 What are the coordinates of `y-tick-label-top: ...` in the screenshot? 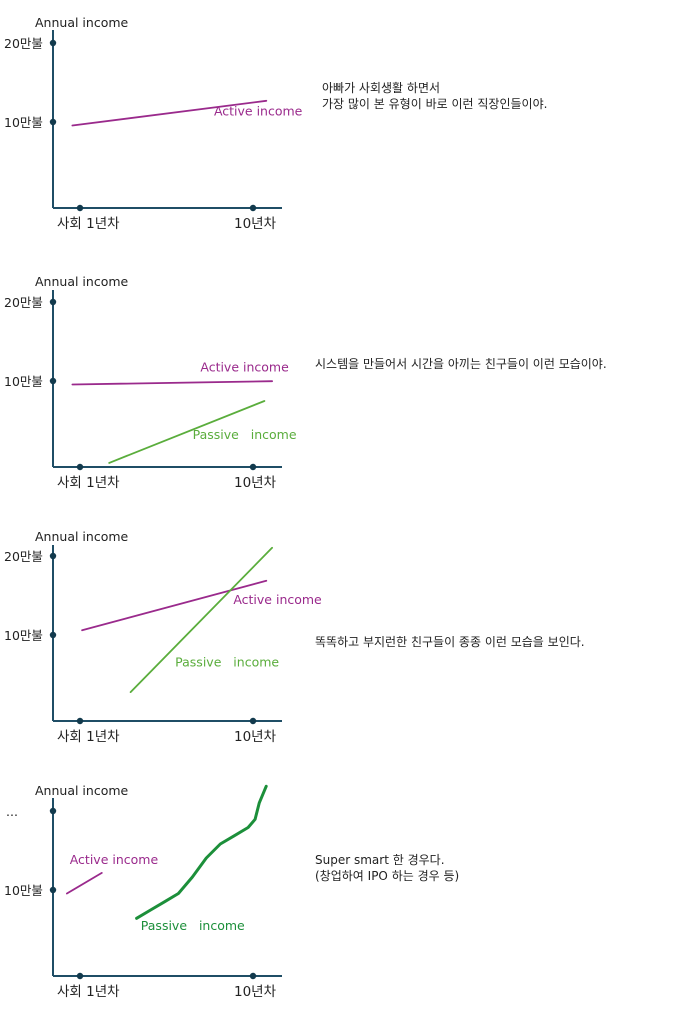 It's located at (12, 811).